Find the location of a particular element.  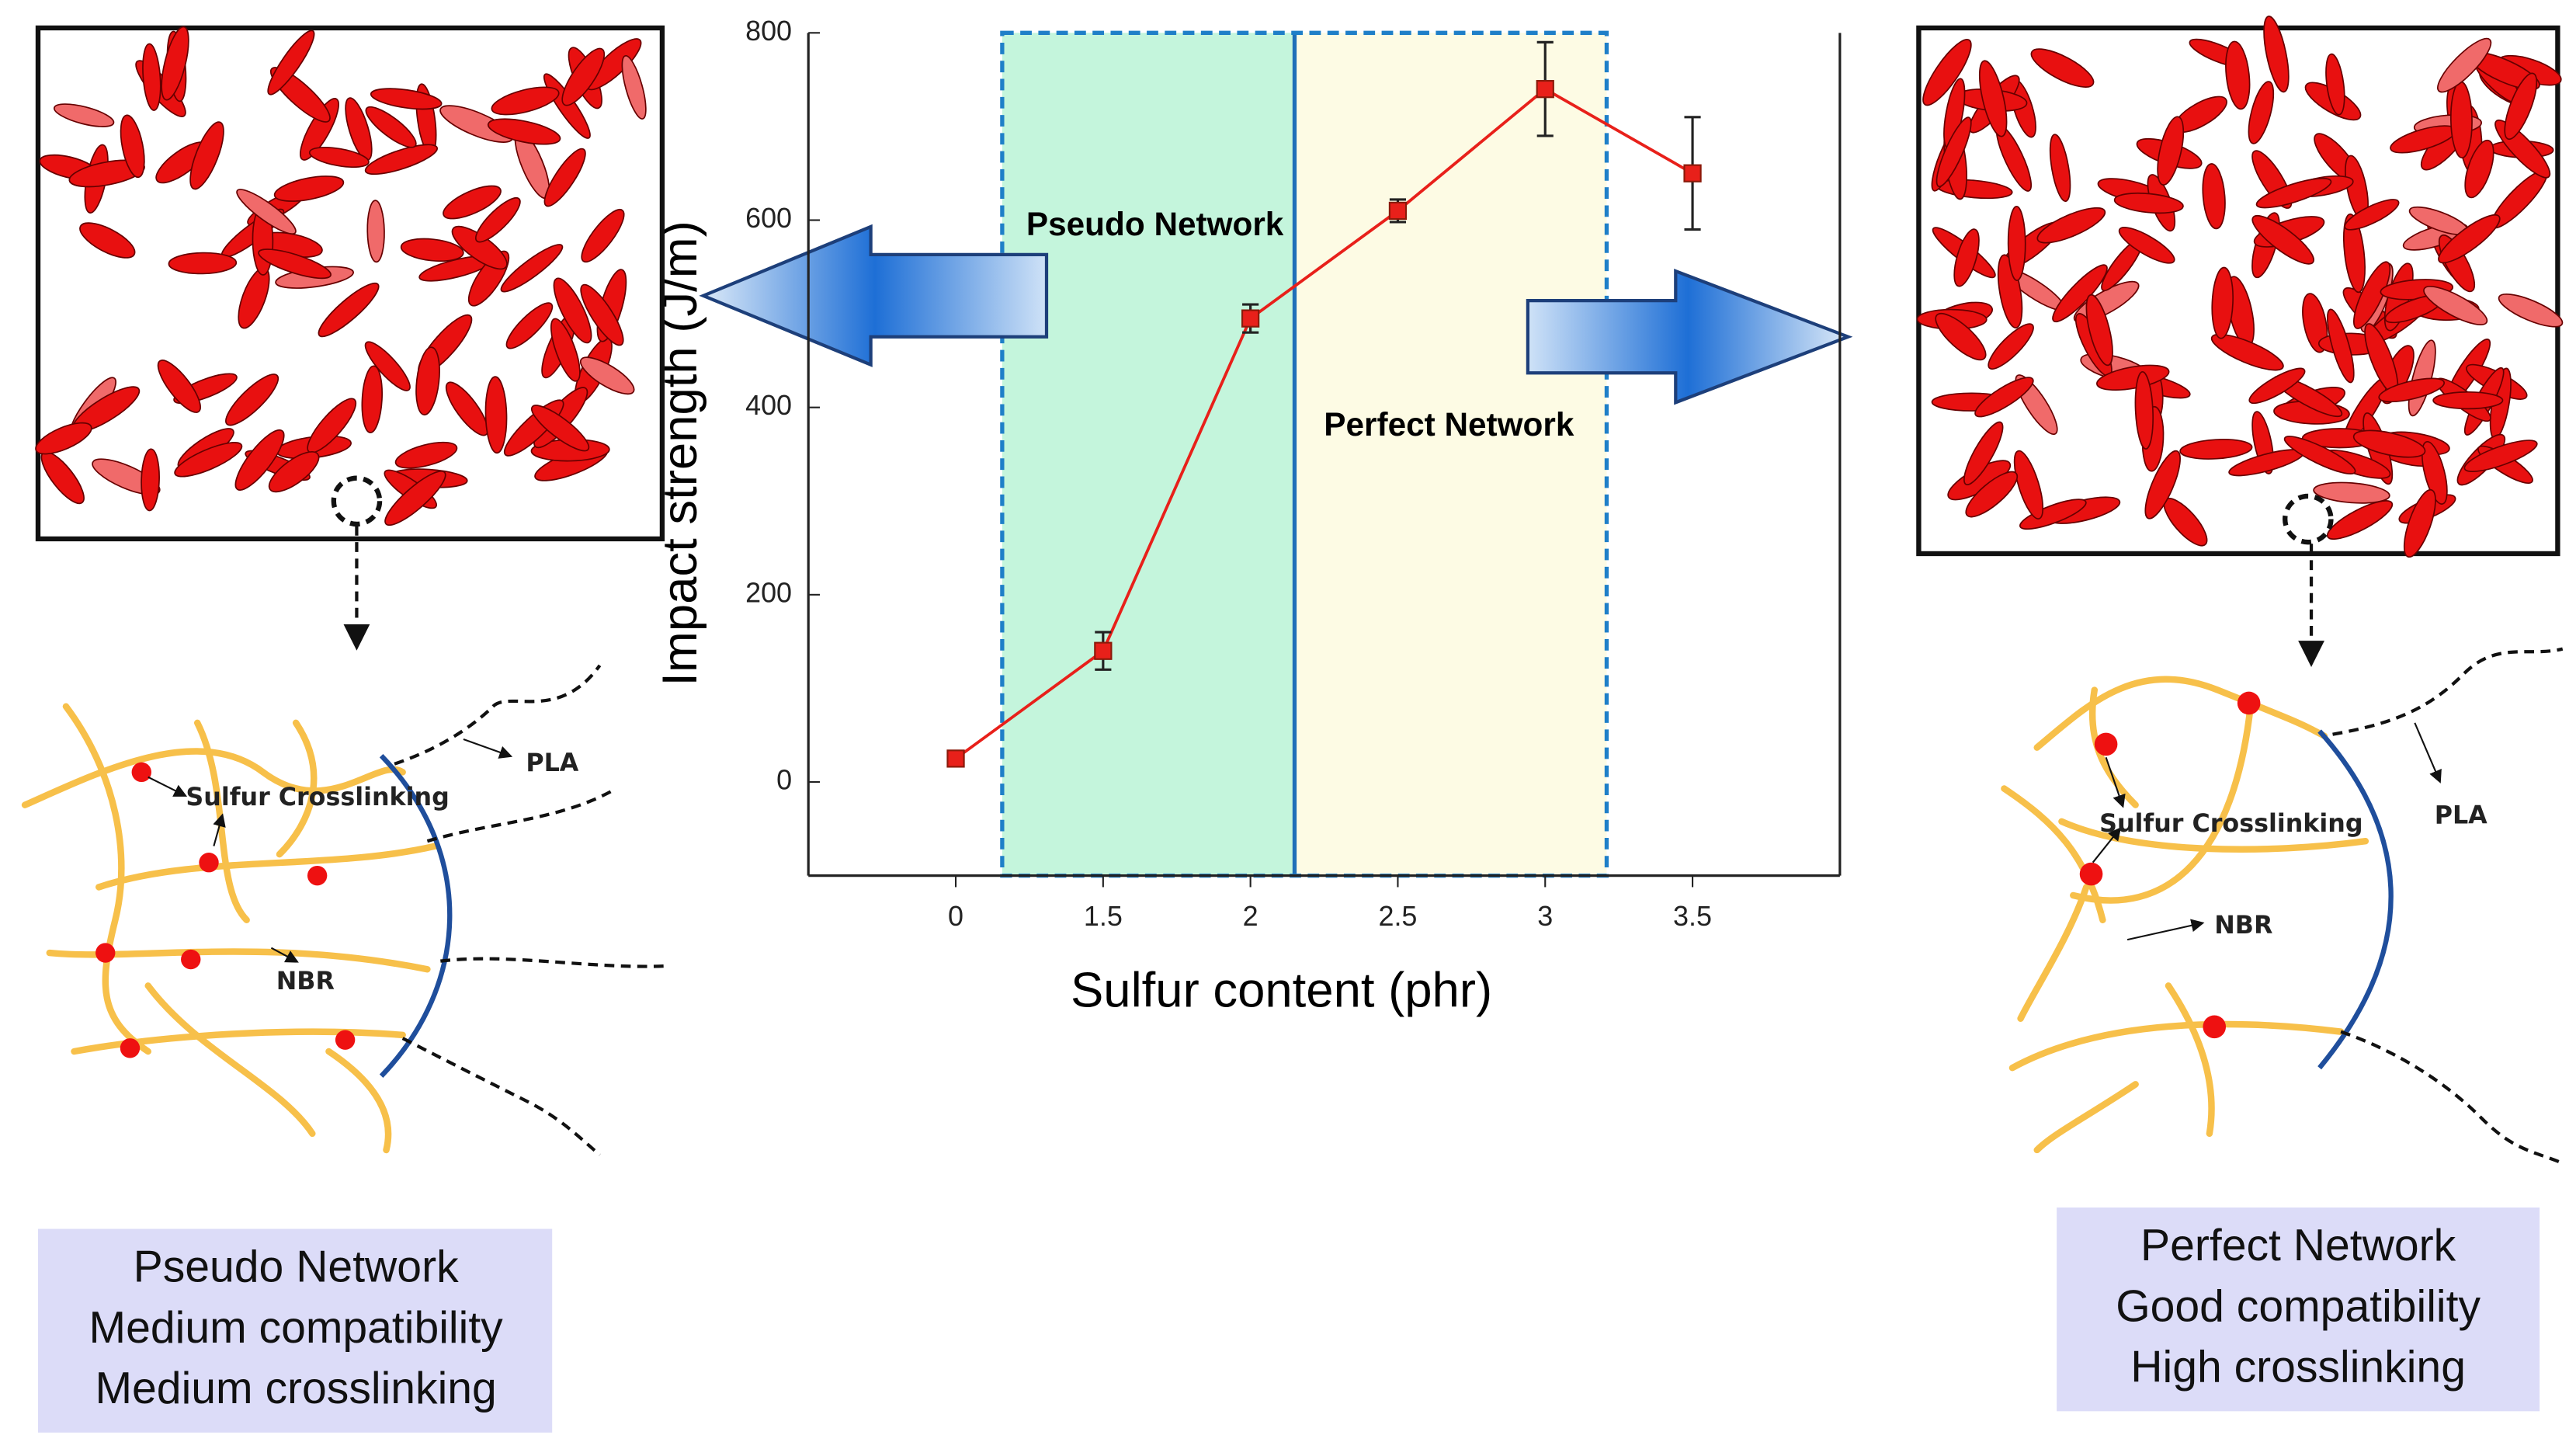

schematic-label: PLA is located at coordinates (2461, 815).